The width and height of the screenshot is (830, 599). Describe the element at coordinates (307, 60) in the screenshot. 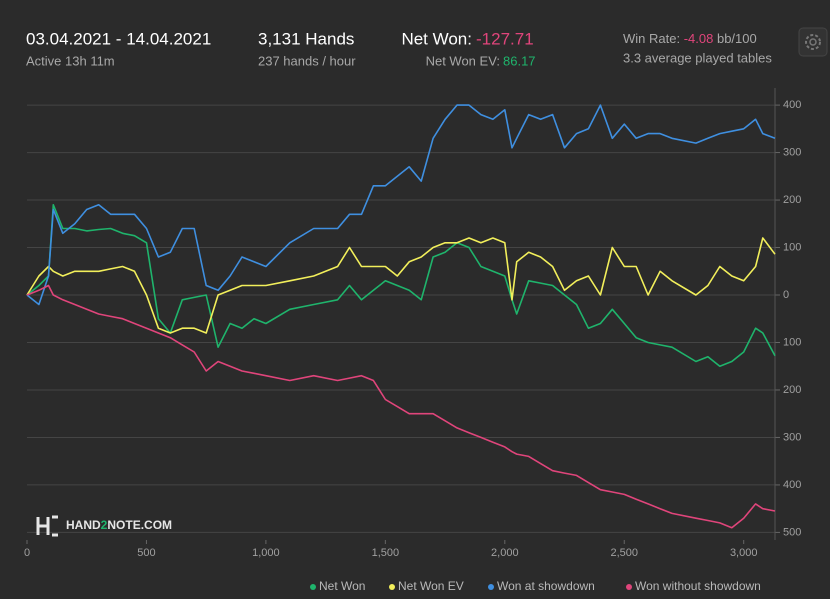

I see `hands-rate: 237 hands / hour` at that location.